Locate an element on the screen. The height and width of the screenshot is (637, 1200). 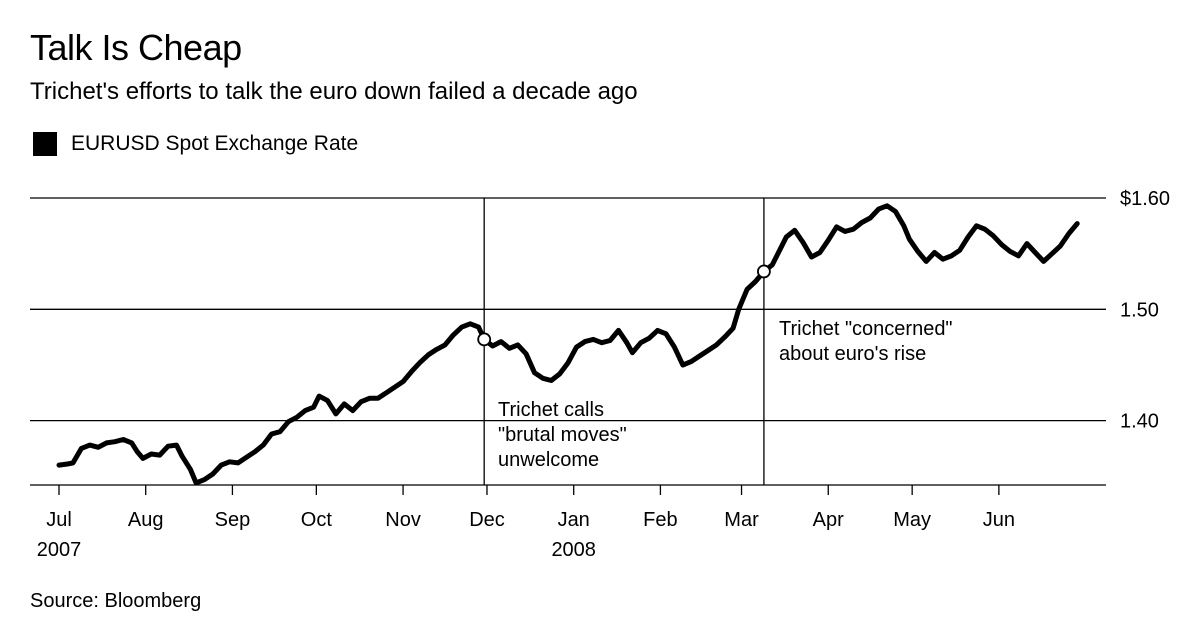
chart-title: Talk Is Cheap is located at coordinates (136, 47).